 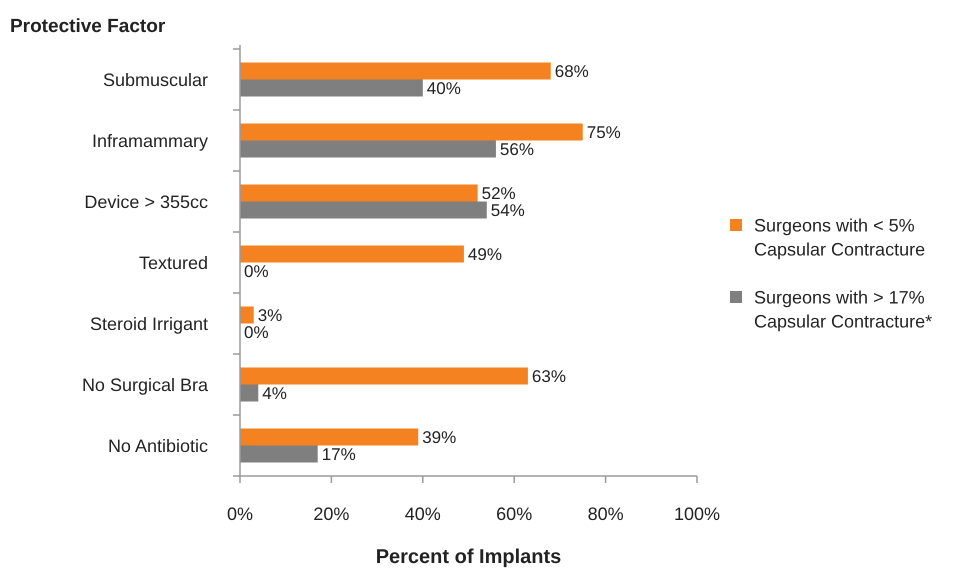 What do you see at coordinates (150, 140) in the screenshot?
I see `y-tick-label: Inframammary` at bounding box center [150, 140].